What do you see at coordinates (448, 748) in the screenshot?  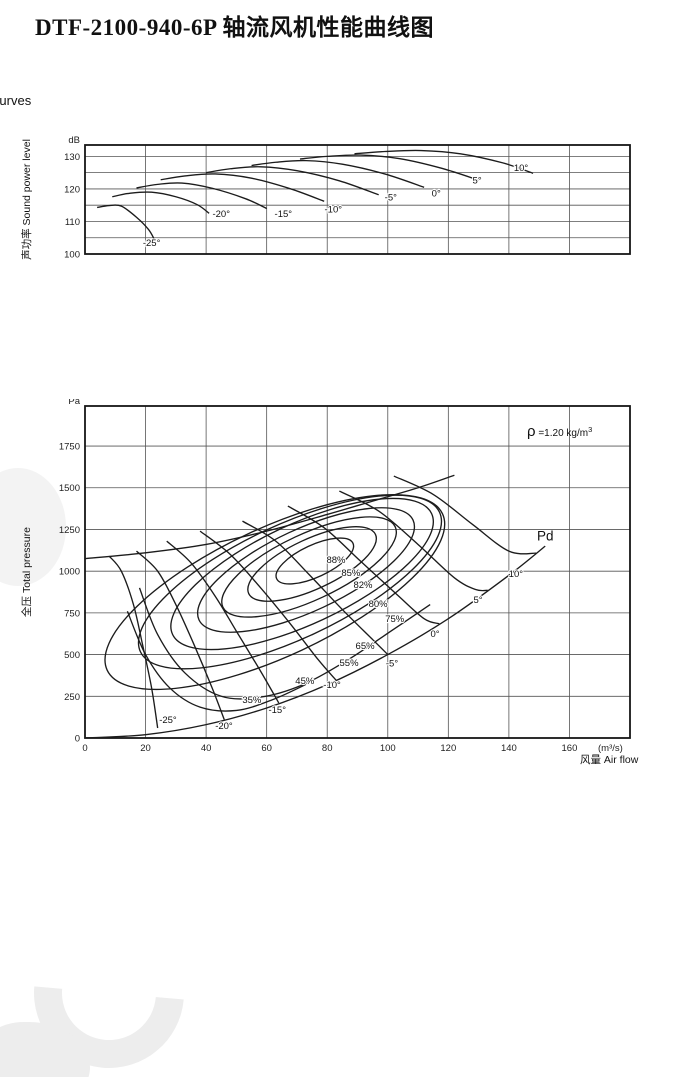 I see `x-tick: 120` at bounding box center [448, 748].